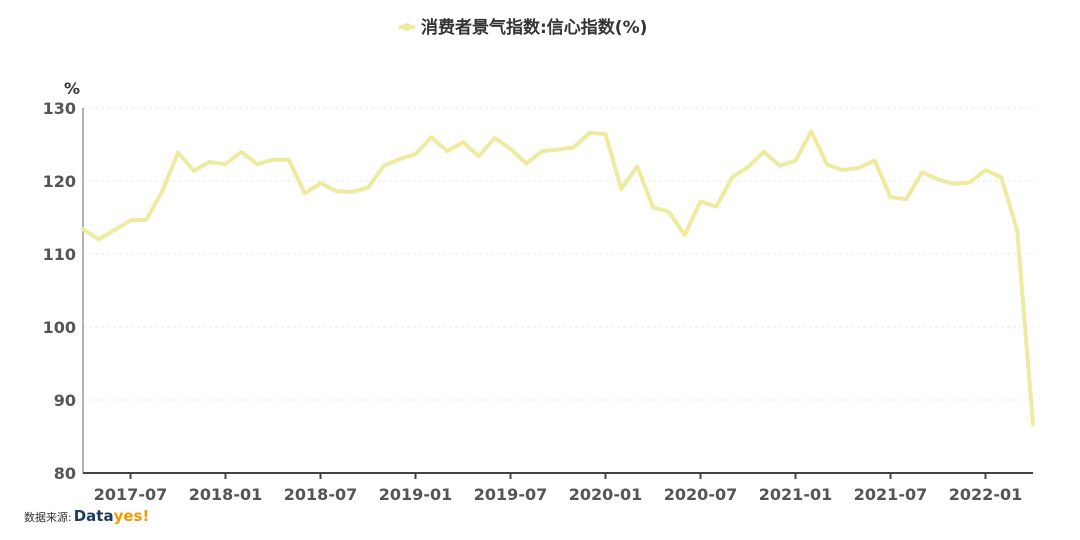  What do you see at coordinates (72, 88) in the screenshot?
I see `y-axis-unit: %` at bounding box center [72, 88].